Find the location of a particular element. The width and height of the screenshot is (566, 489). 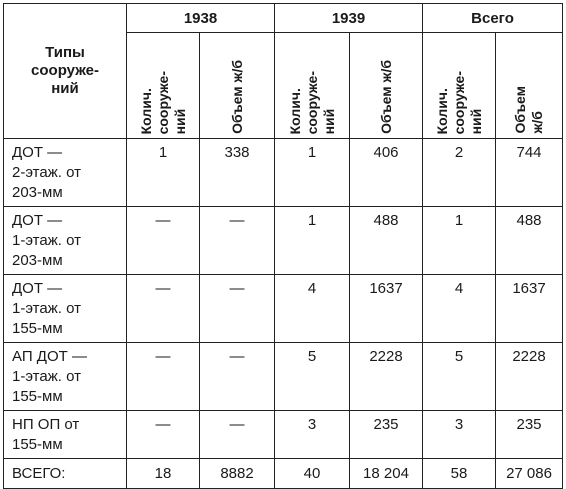

total-count-1939: 40 is located at coordinates (312, 473).